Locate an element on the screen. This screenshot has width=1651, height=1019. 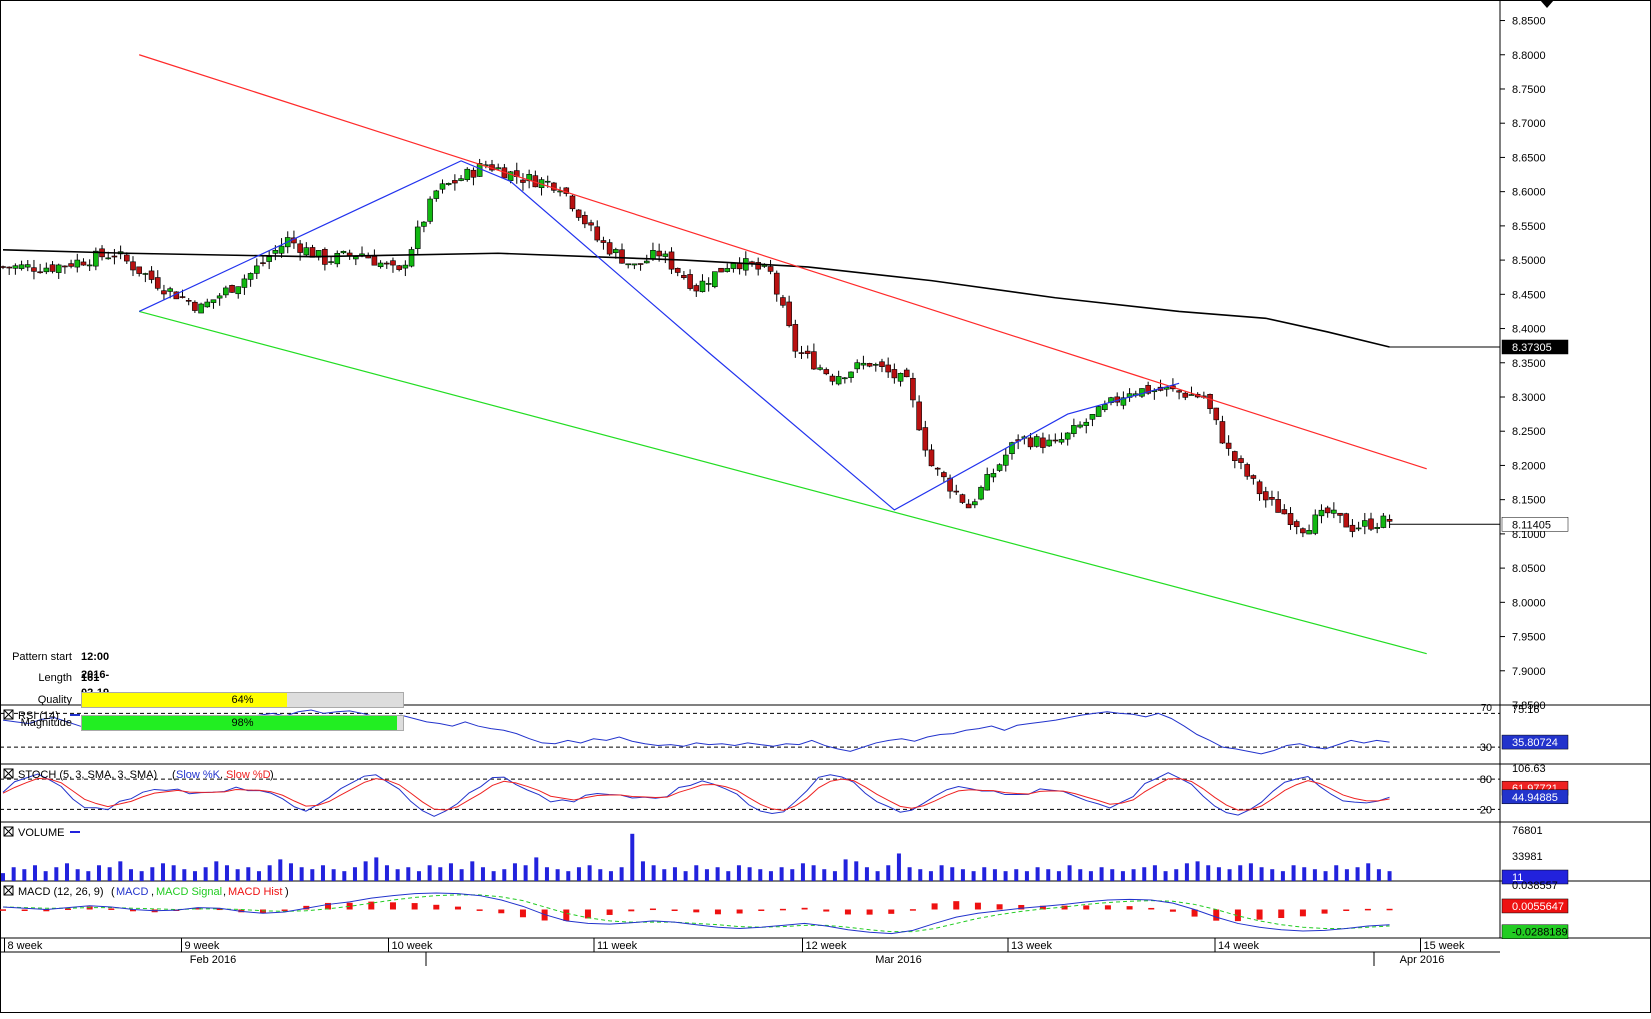
volume-max-label: 76801 is located at coordinates (1527, 831).